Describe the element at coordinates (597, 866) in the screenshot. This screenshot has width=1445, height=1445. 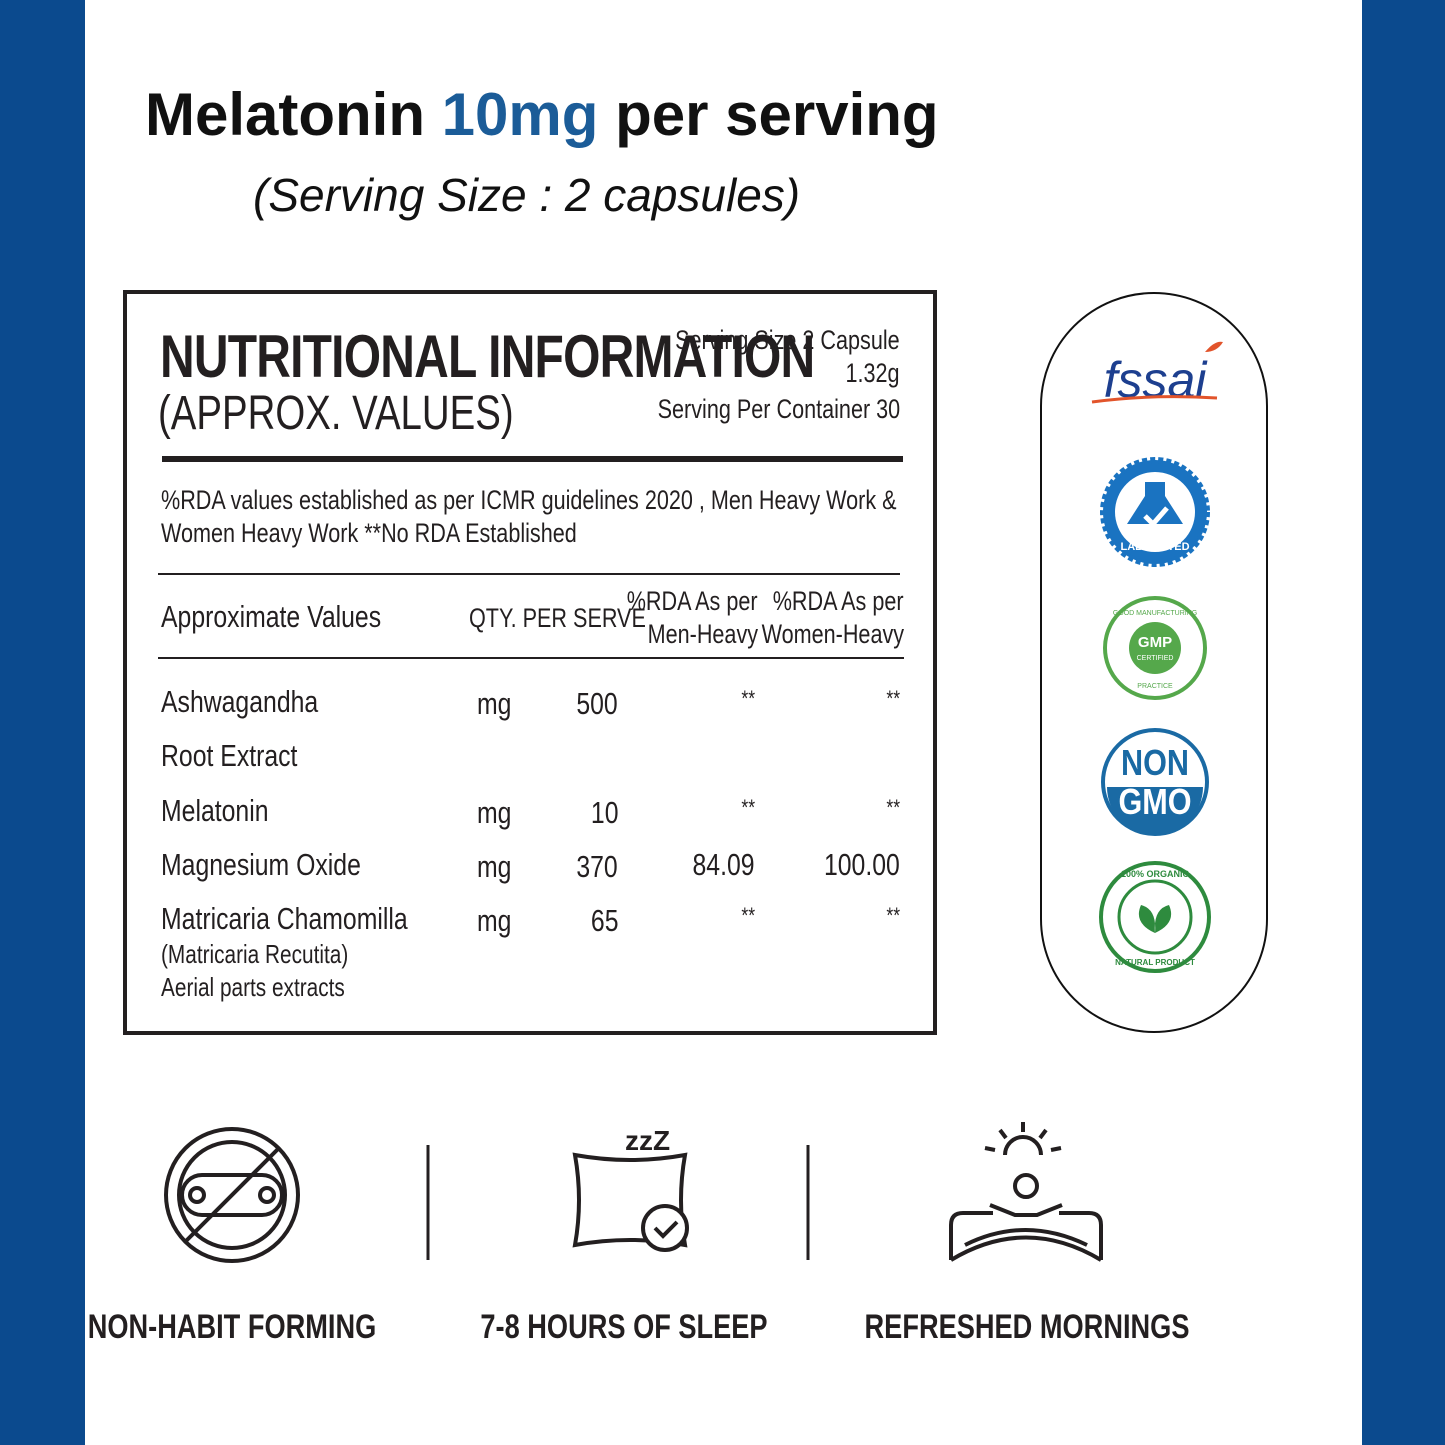
I see `row-qty: 370` at that location.